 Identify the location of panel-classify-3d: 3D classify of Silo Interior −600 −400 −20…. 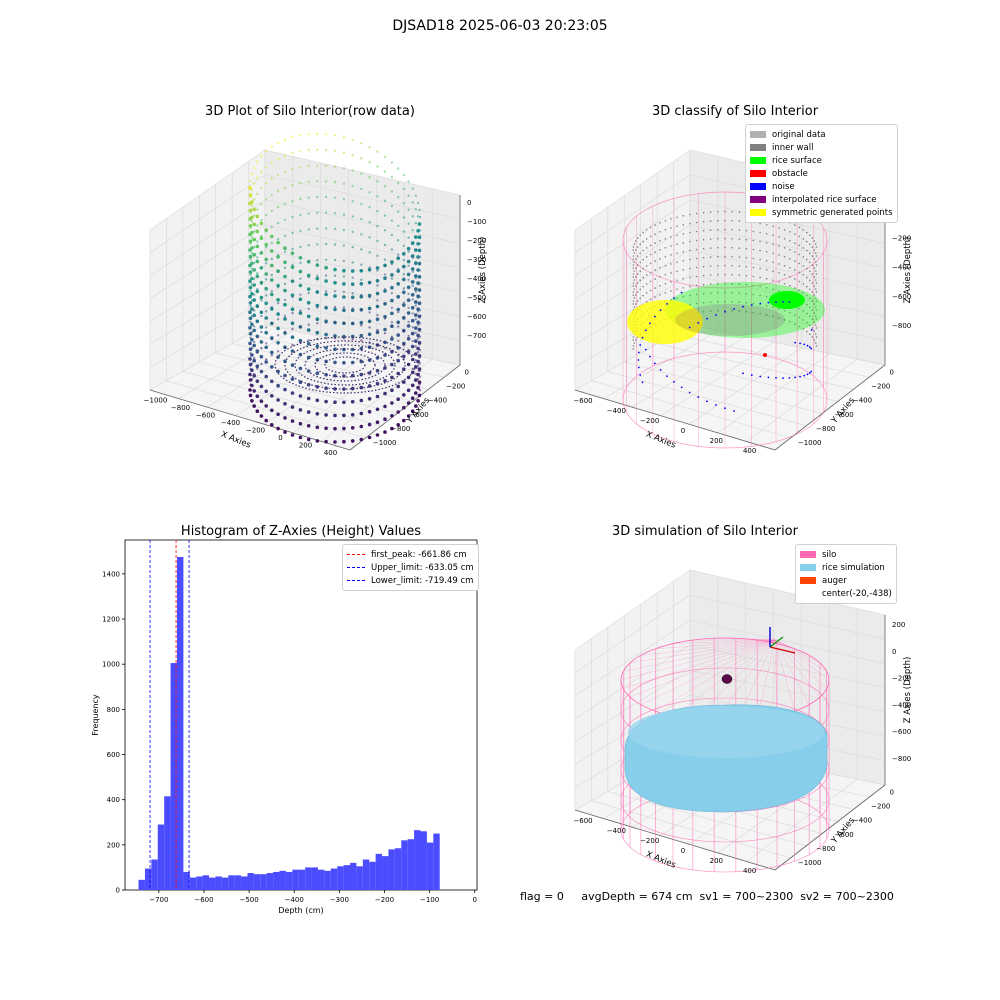
(735, 280).